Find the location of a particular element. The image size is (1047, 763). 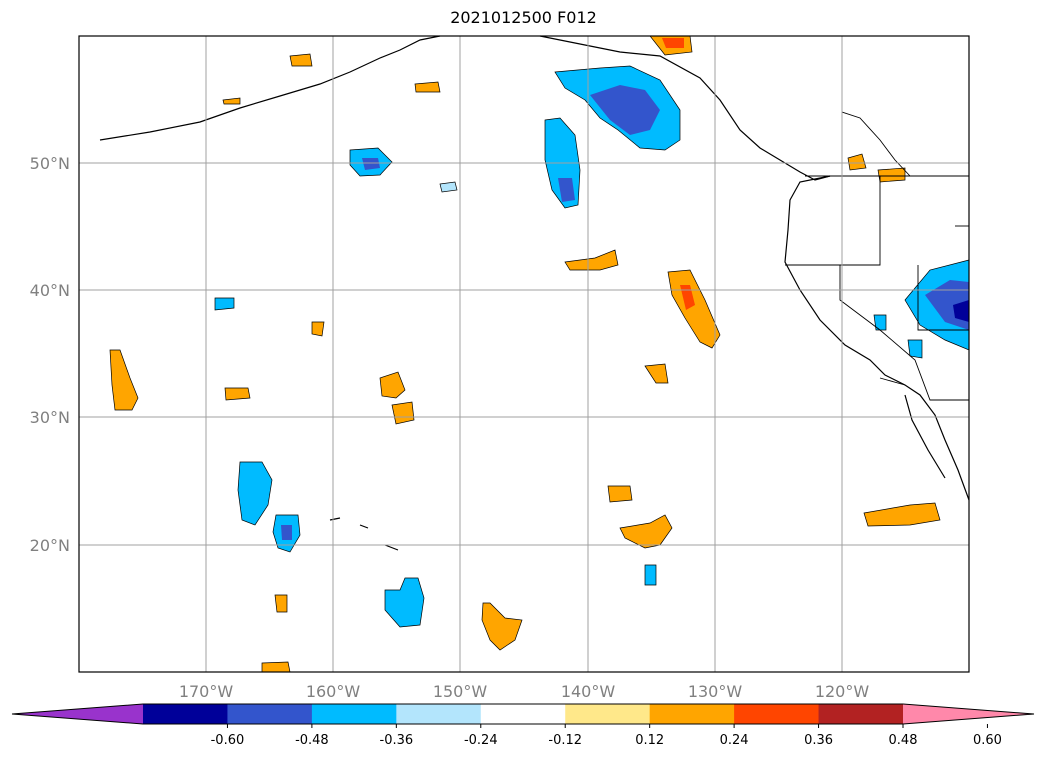

lon-label: 140°W is located at coordinates (588, 691).